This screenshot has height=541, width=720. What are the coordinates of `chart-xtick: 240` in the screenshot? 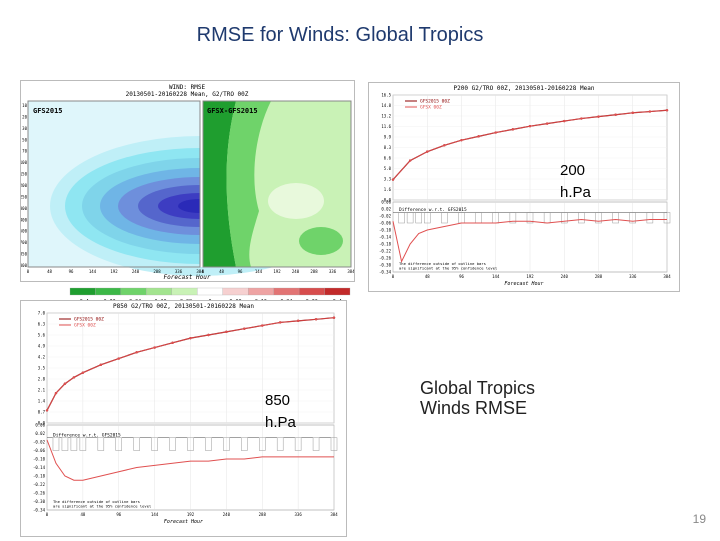 It's located at (565, 276).